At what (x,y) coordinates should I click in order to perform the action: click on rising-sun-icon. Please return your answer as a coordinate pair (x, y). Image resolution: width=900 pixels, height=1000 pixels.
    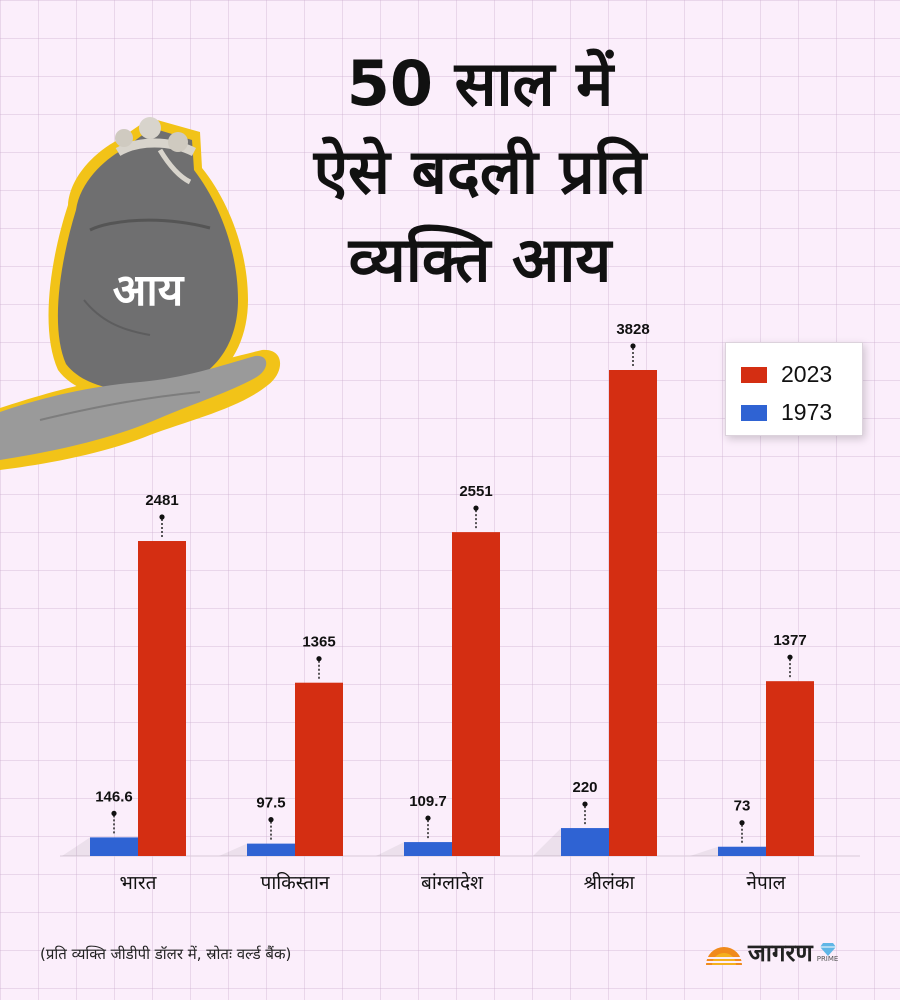
    Looking at the image, I should click on (724, 955).